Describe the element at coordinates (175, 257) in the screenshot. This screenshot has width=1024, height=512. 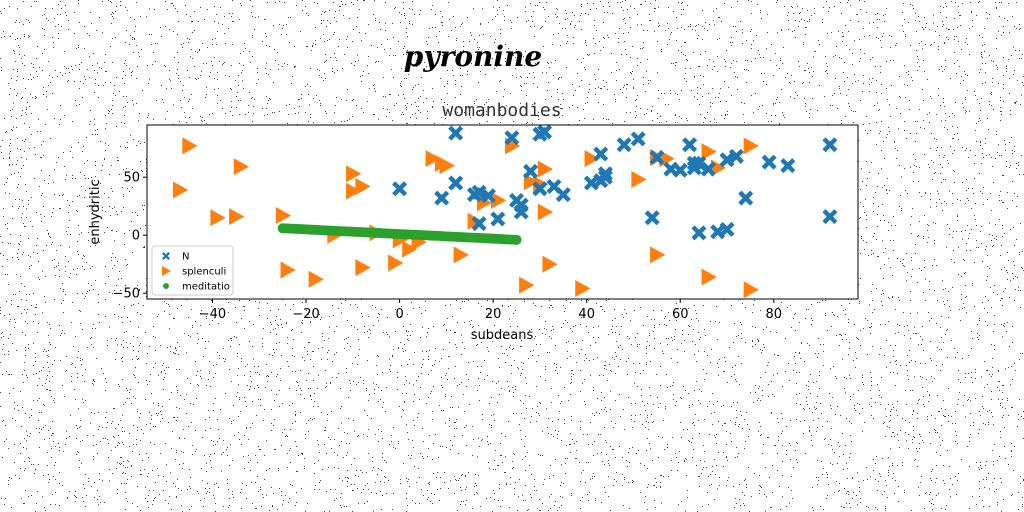
I see `legend-item: N` at that location.